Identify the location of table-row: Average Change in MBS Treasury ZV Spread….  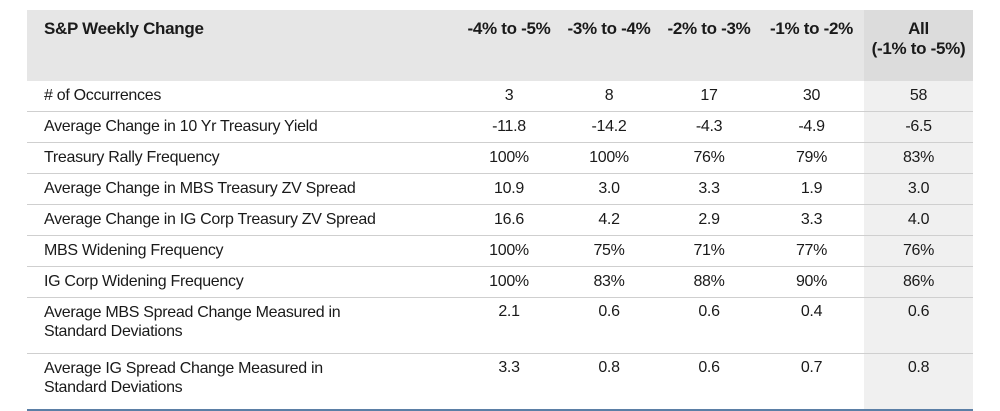
(500, 189).